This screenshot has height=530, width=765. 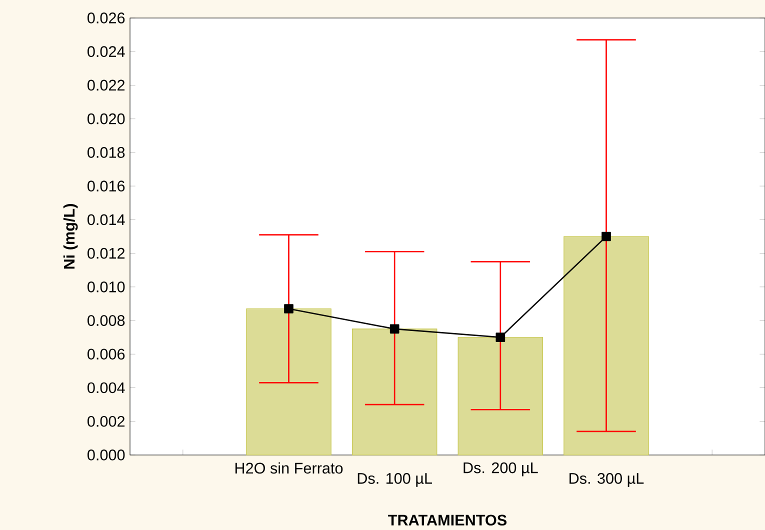 I want to click on y-tick-label: 0.014, so click(x=106, y=220).